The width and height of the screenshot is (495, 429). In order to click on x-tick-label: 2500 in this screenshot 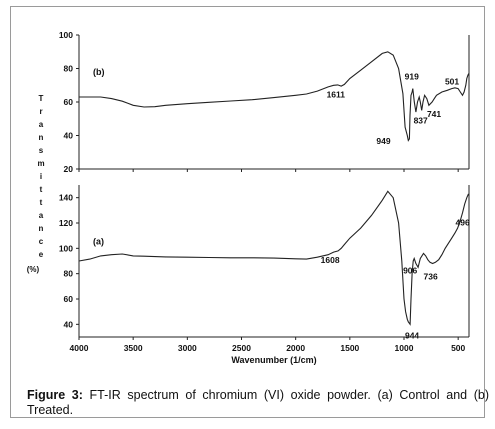, I will do `click(241, 348)`.